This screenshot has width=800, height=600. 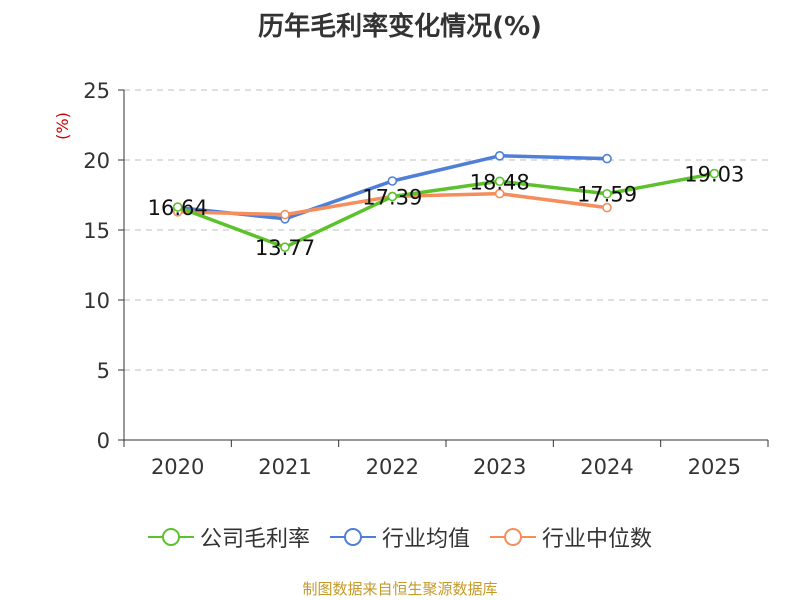 I want to click on legend-item-industry-avg: 行业均值, so click(x=399, y=537).